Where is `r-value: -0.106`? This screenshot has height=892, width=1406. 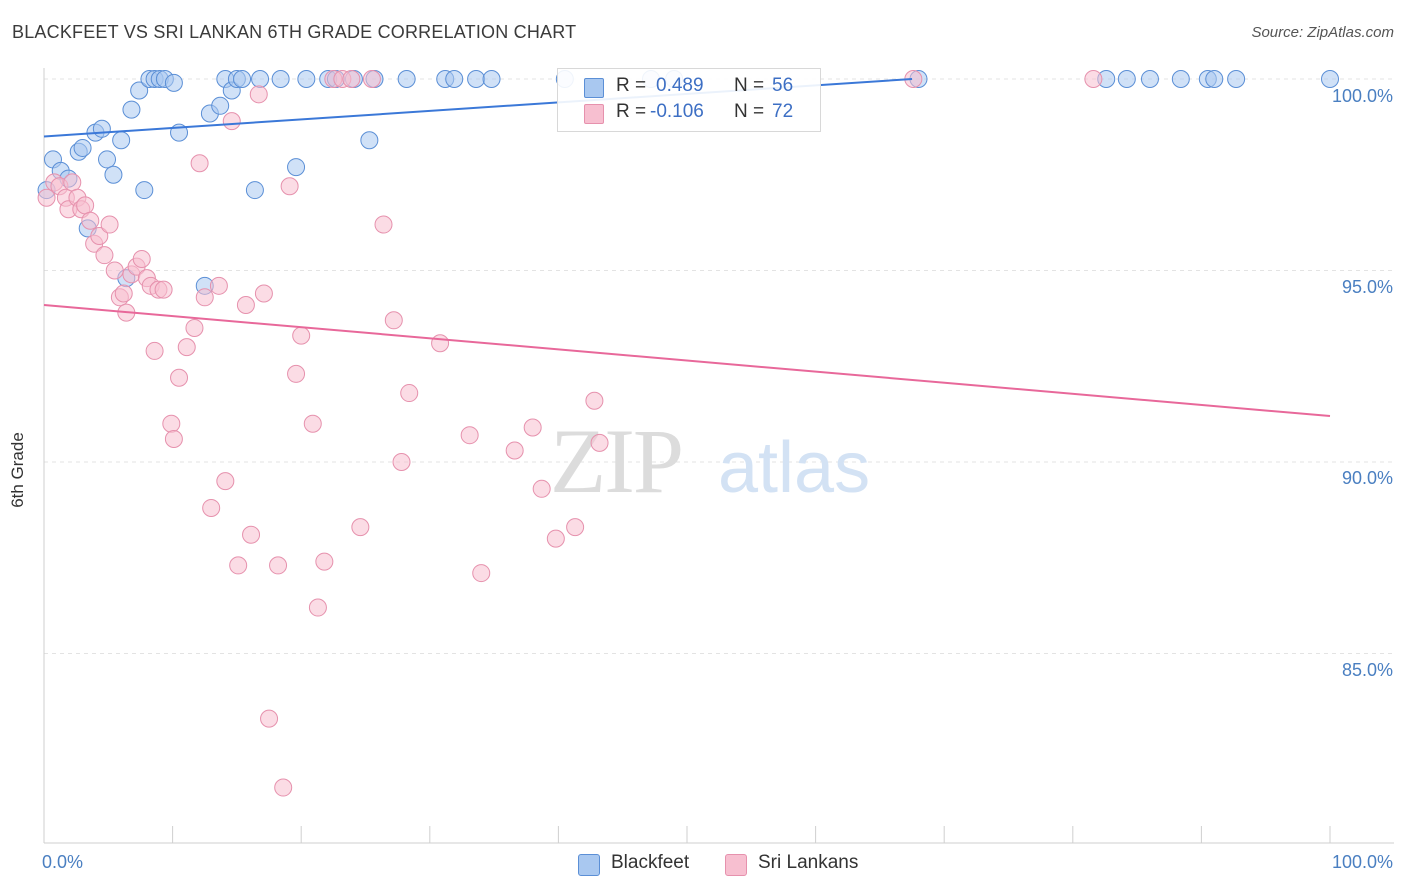 r-value: -0.106 is located at coordinates (677, 111).